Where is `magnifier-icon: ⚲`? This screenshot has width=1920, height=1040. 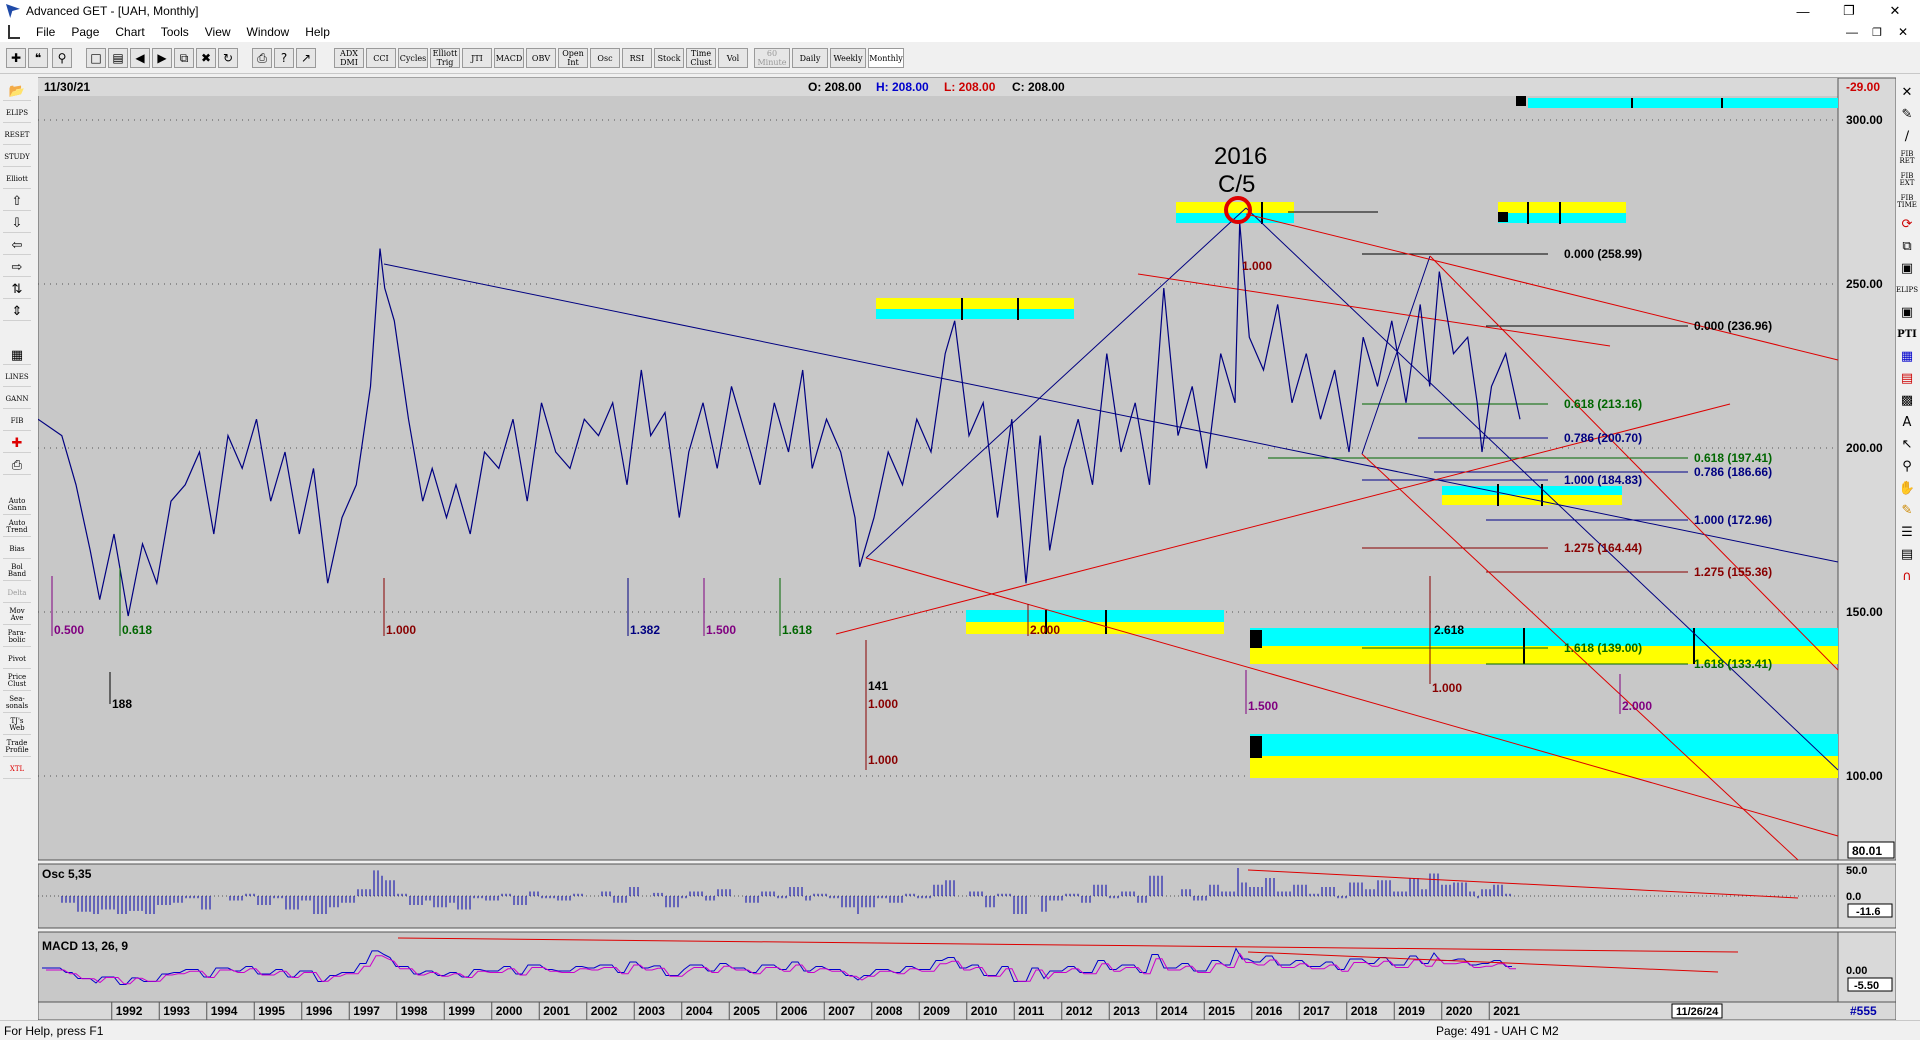 magnifier-icon: ⚲ is located at coordinates (1907, 466).